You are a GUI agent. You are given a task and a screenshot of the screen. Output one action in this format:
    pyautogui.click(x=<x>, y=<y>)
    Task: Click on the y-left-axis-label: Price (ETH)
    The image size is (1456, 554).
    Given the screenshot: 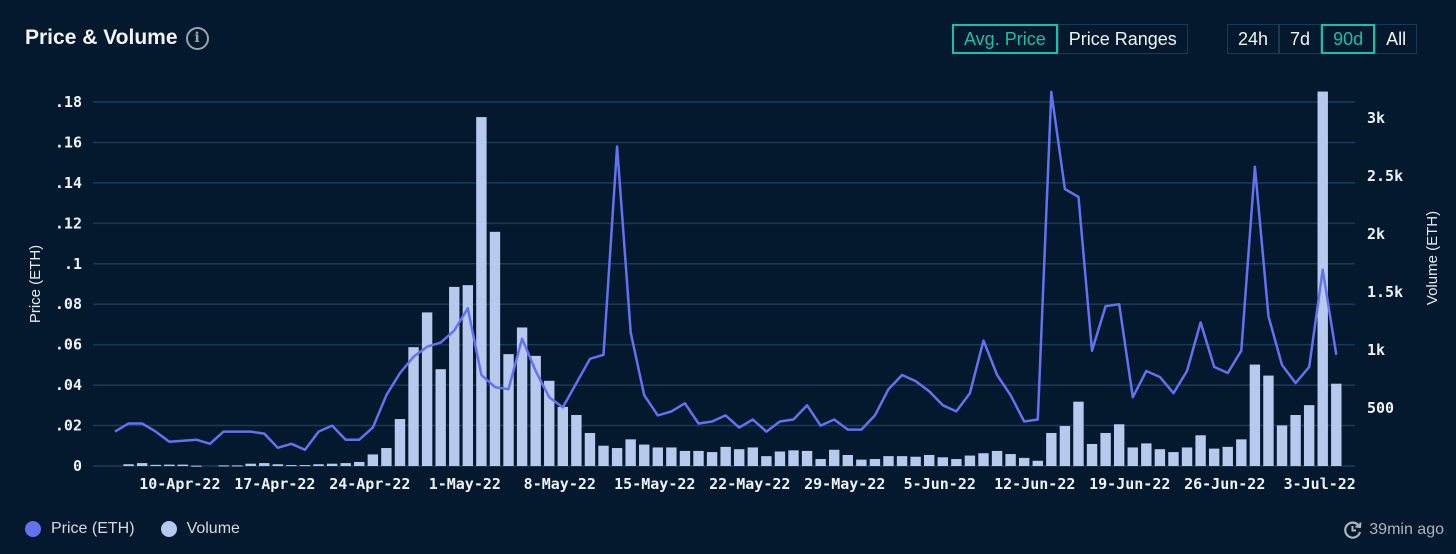 What is the action you would take?
    pyautogui.click(x=35, y=284)
    